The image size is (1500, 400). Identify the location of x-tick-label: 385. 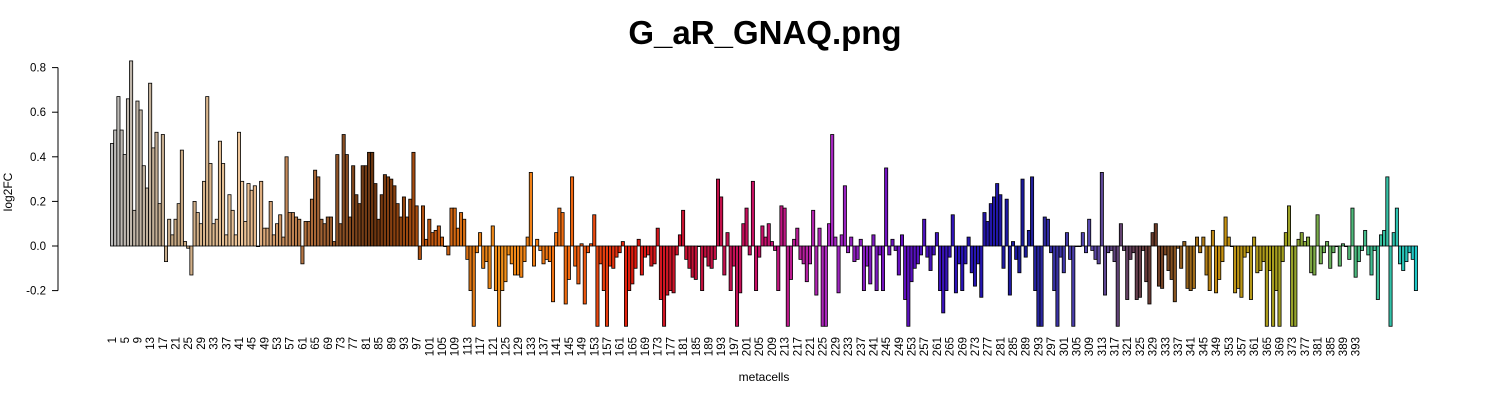
(1331, 346).